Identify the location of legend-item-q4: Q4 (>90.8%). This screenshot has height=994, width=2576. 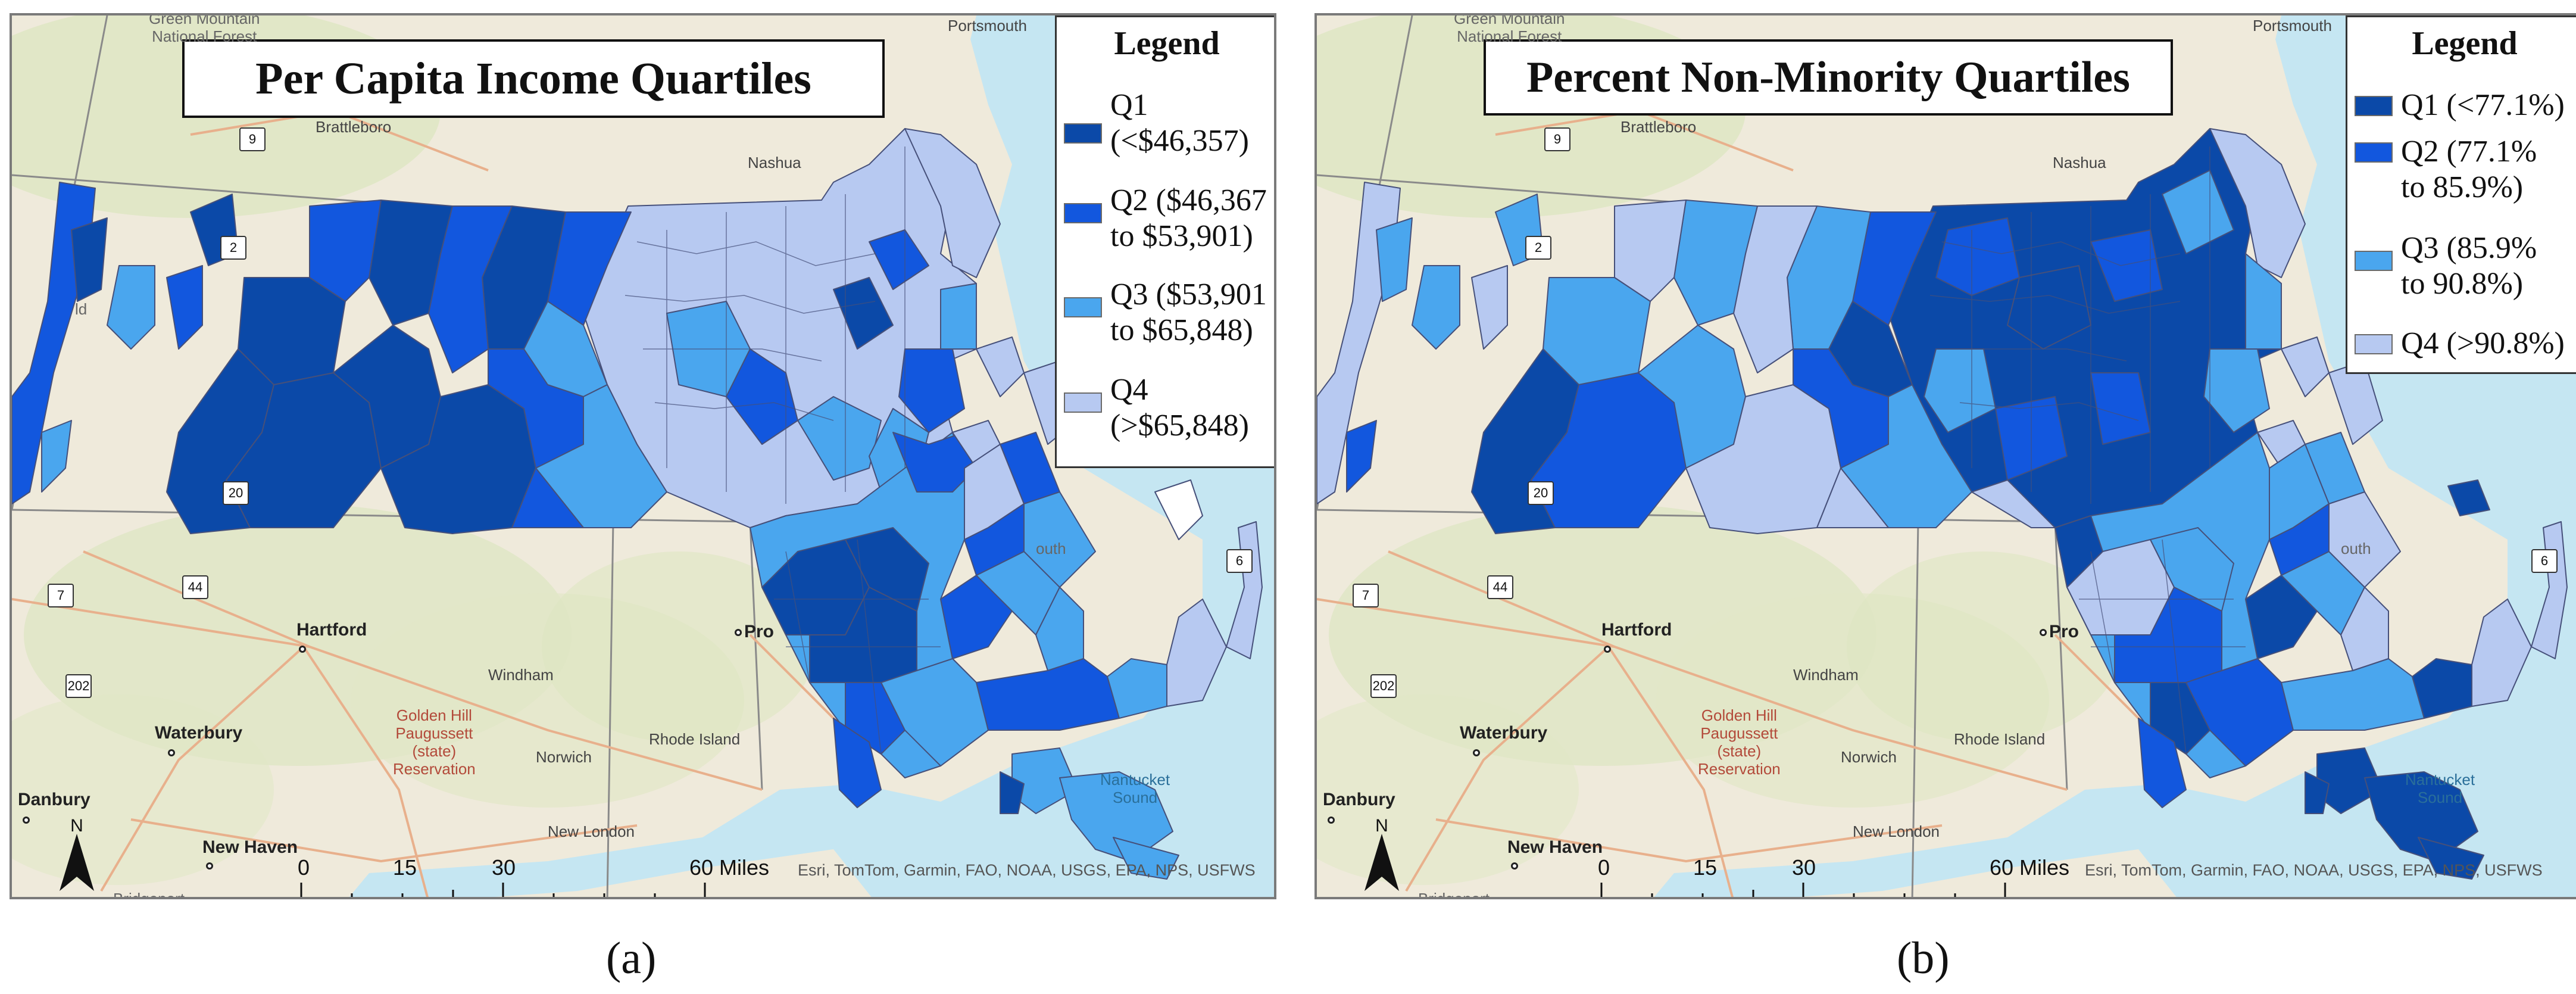
(2464, 349).